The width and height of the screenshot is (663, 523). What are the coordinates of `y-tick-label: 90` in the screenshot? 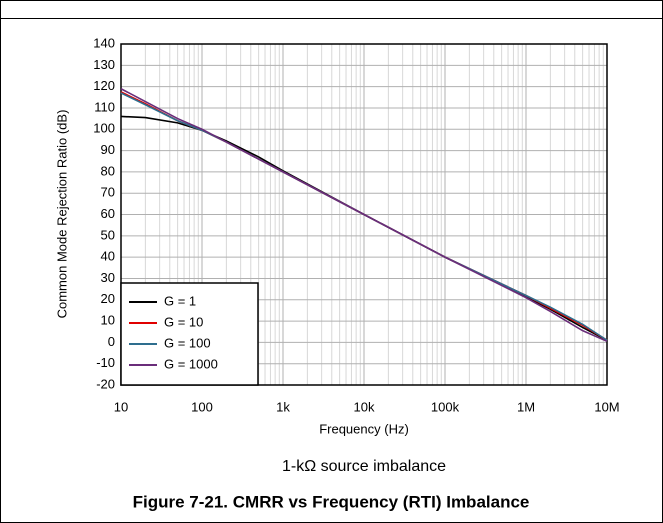 It's located at (108, 149).